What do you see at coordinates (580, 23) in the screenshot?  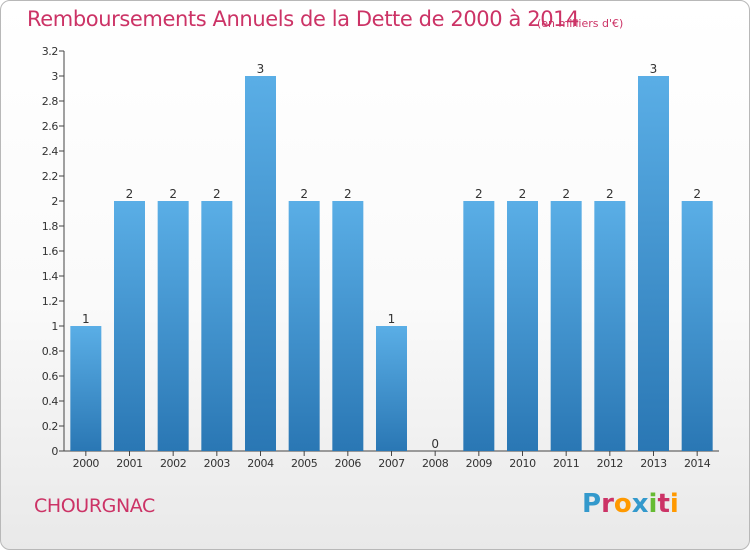 I see `unit-note: (en milliers d'€)` at bounding box center [580, 23].